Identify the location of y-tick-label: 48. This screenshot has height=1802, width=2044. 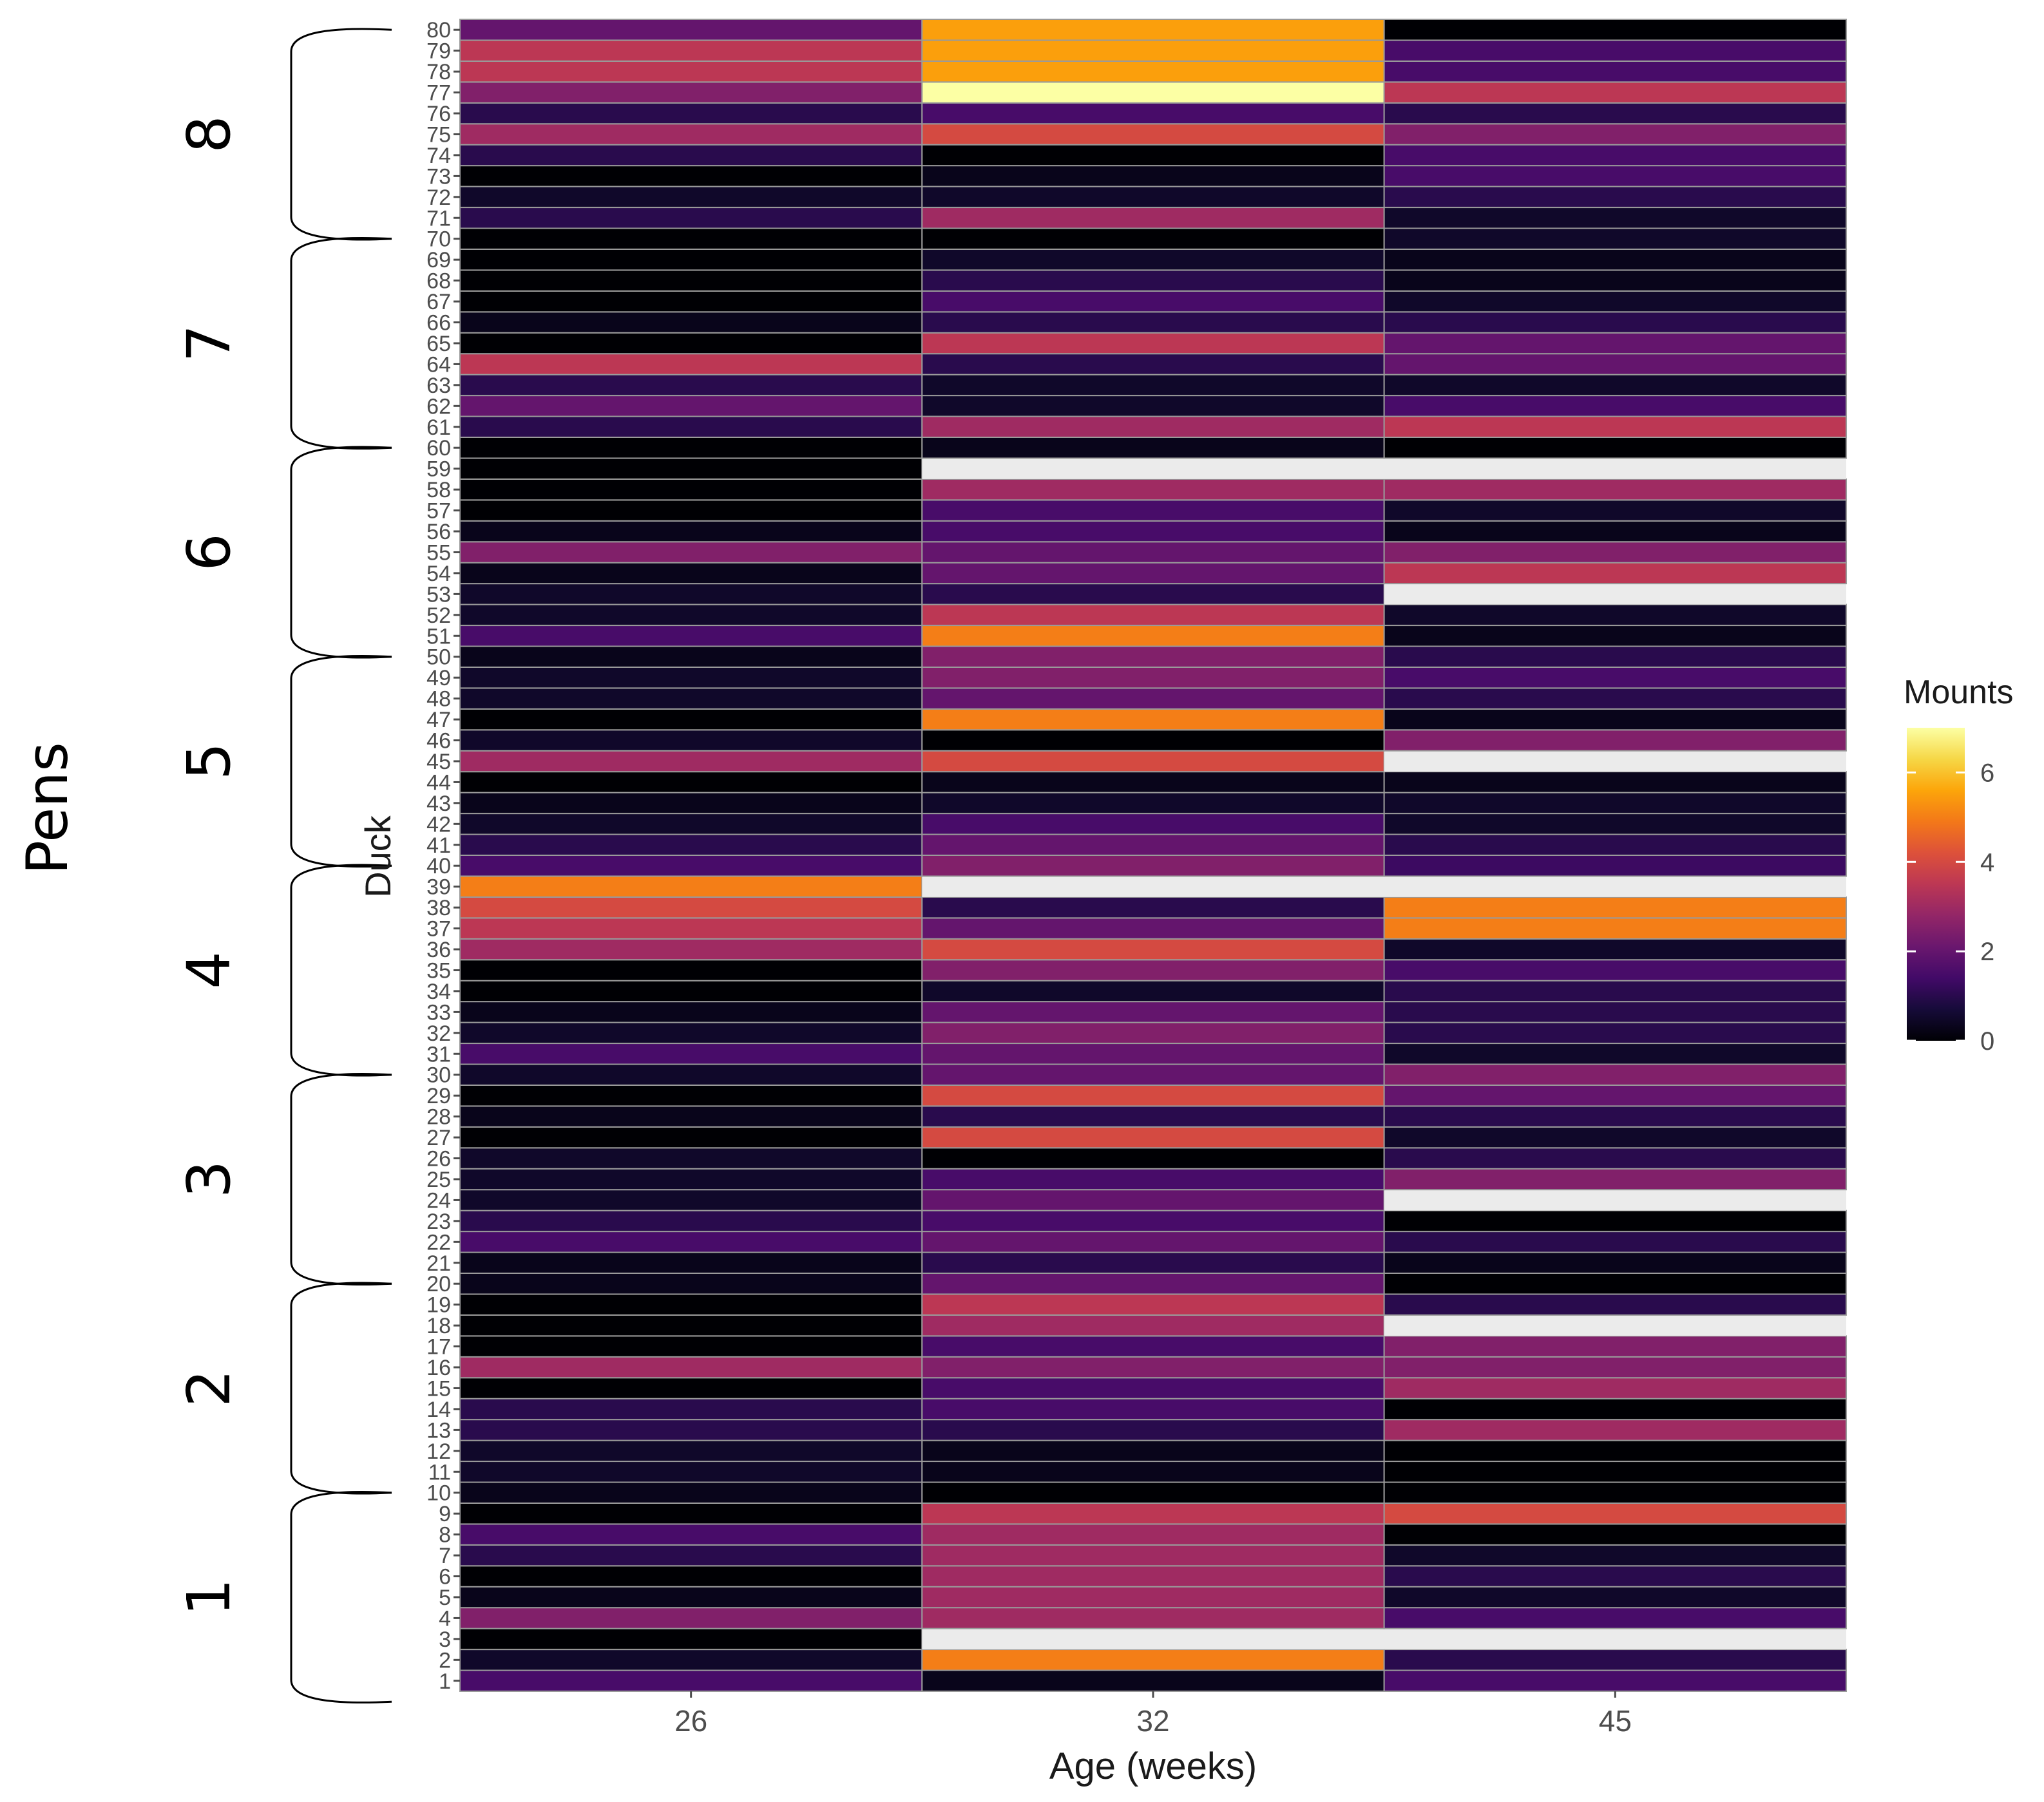
(438, 699).